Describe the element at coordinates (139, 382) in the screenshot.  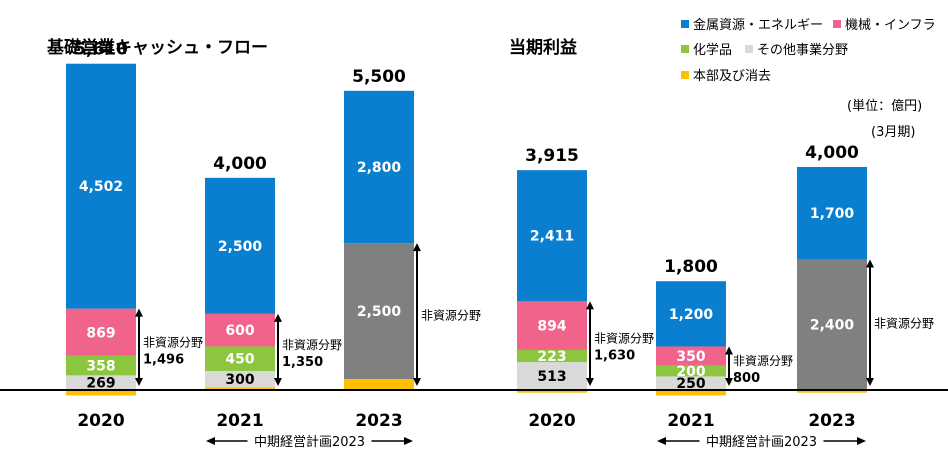
I see `non-resource-arrow-0-0-head-bottom` at that location.